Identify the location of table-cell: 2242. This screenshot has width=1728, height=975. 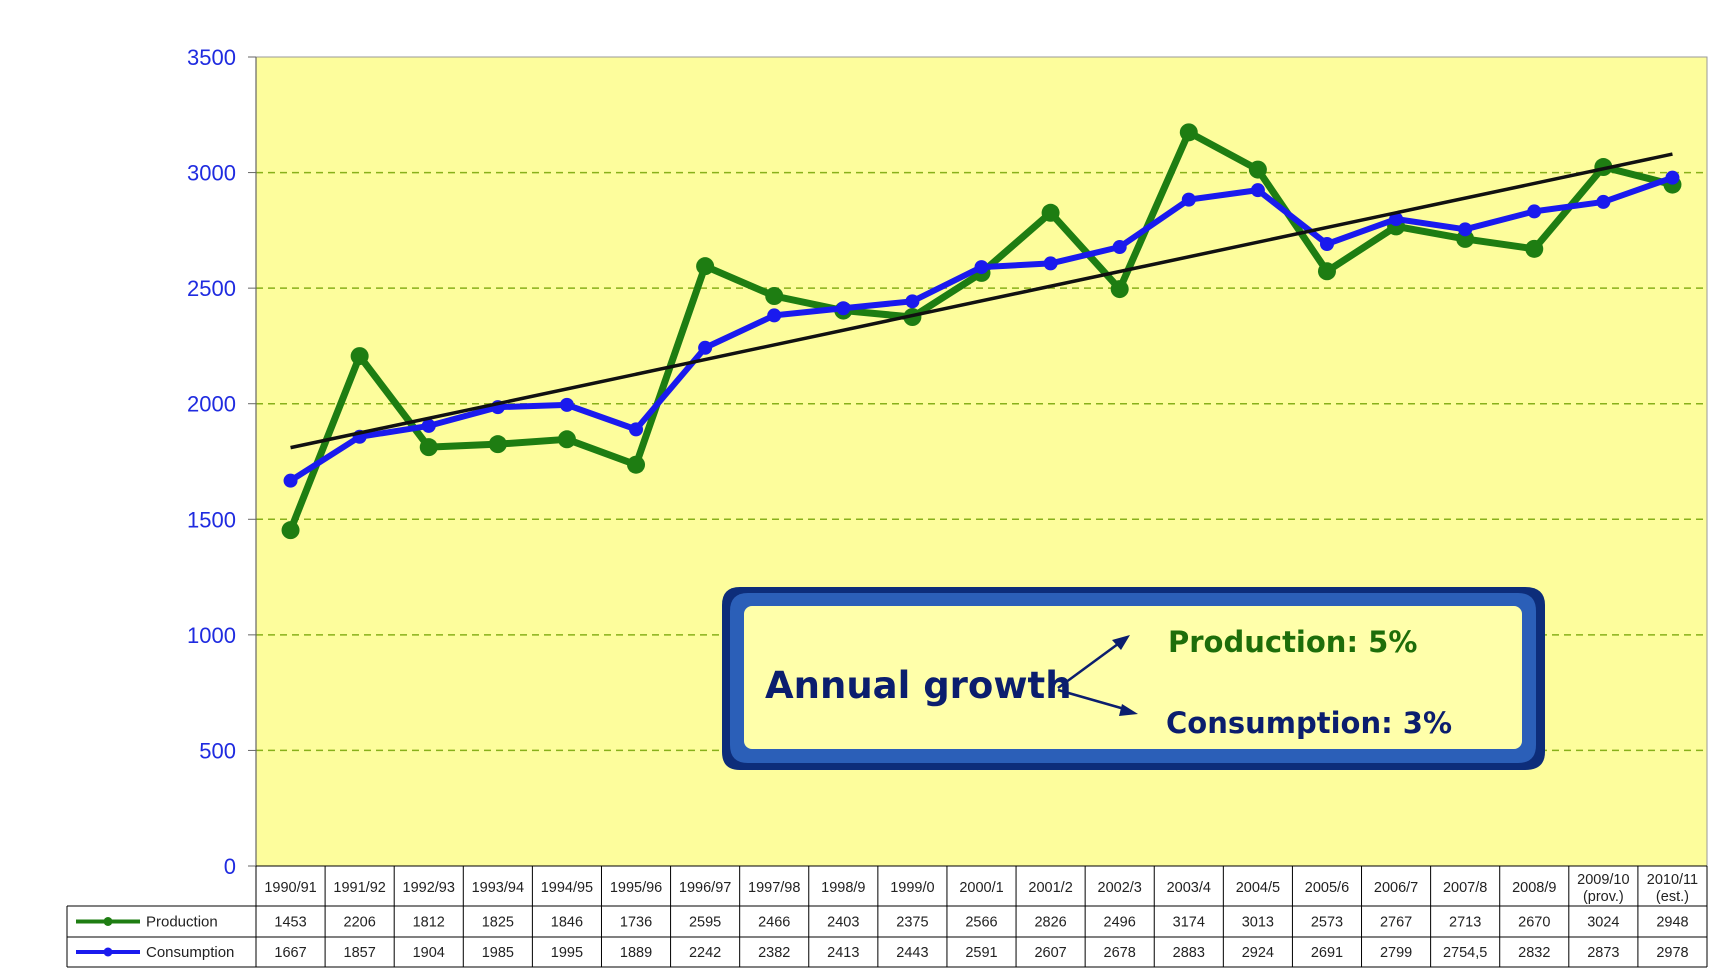
(705, 953).